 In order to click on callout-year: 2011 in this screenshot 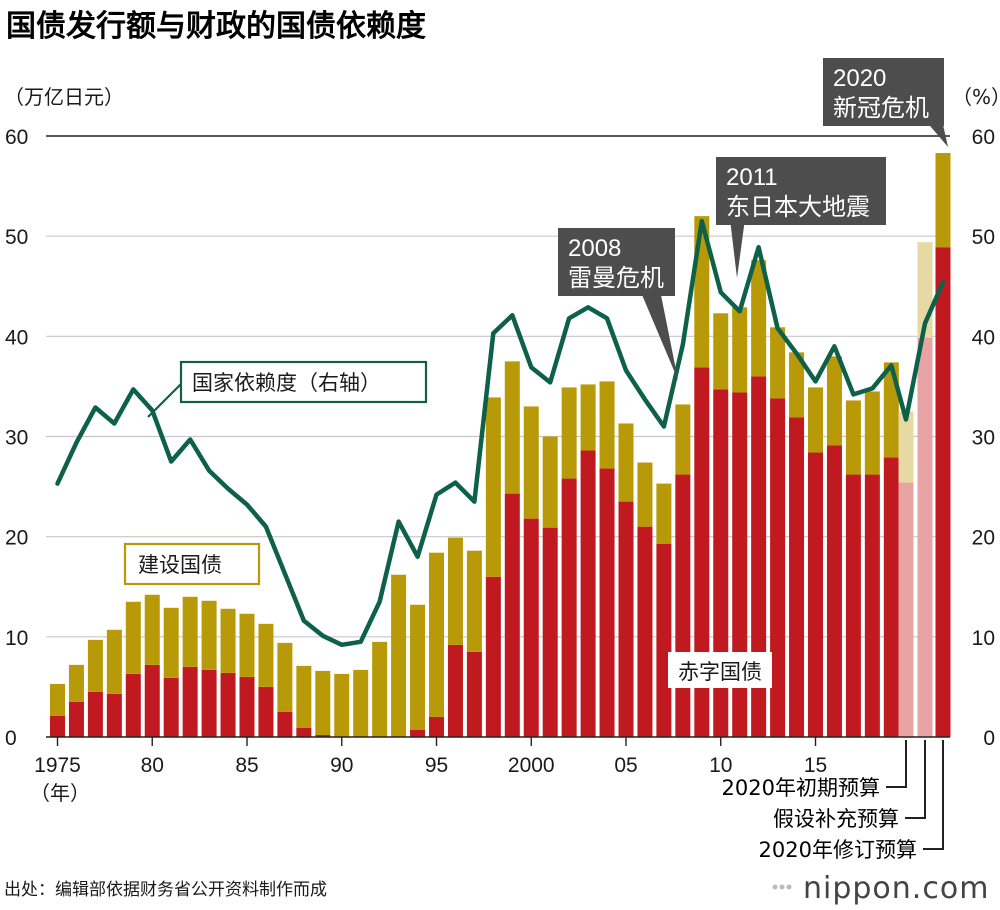, I will do `click(752, 177)`.